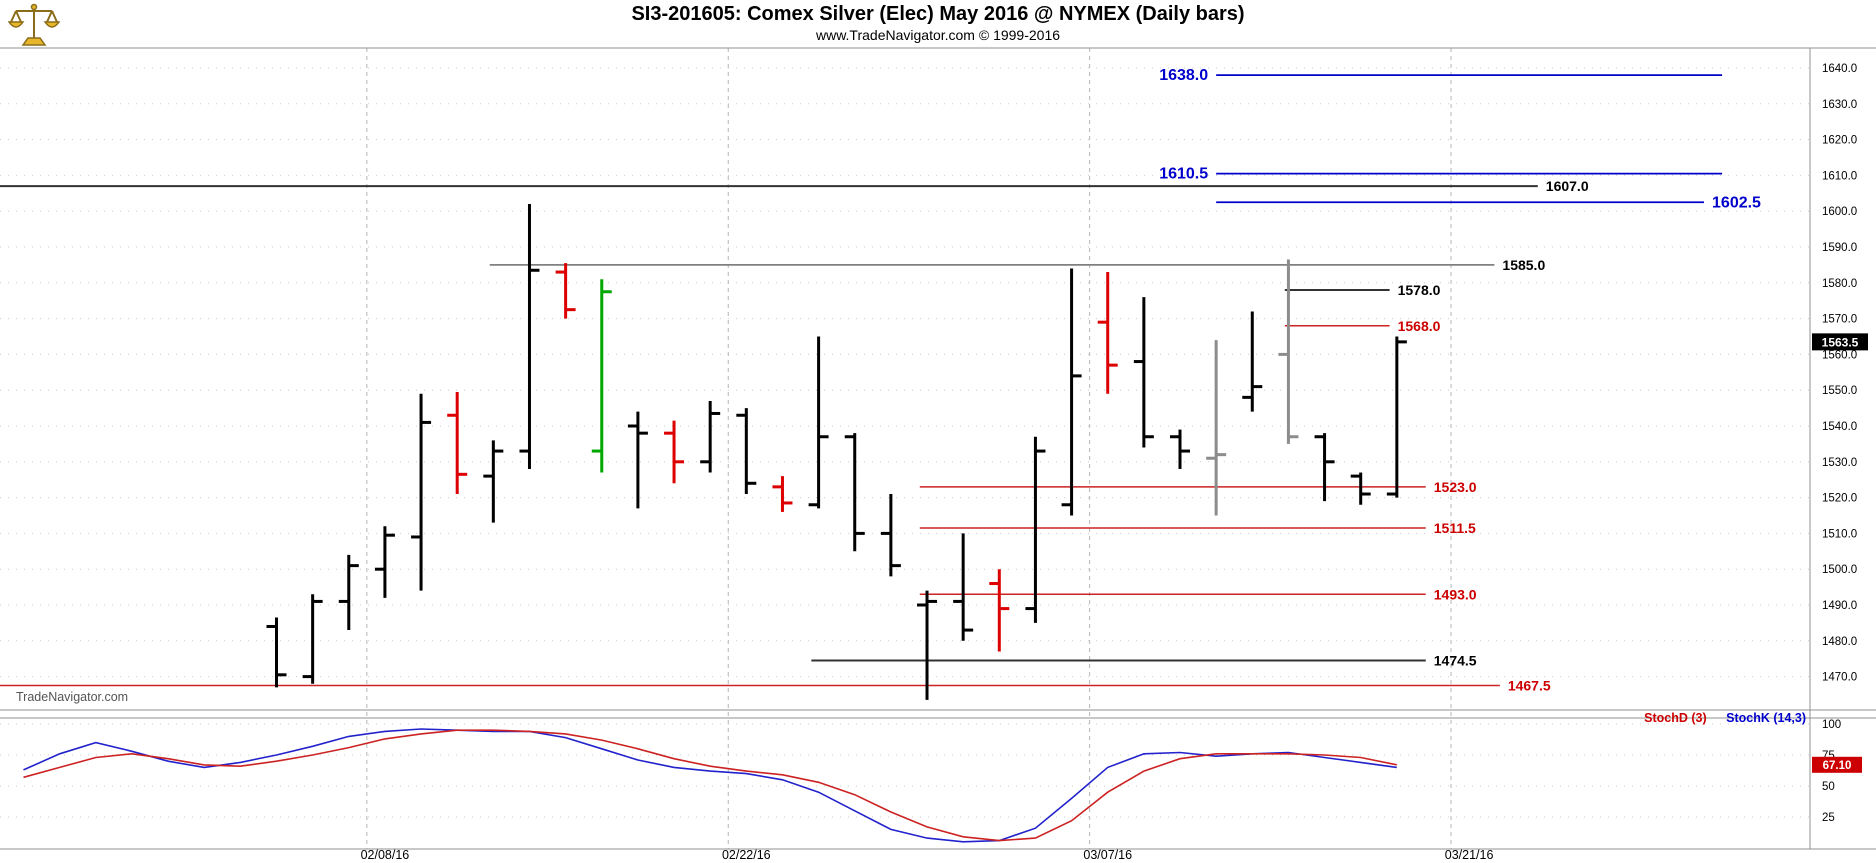 The width and height of the screenshot is (1876, 863). Describe the element at coordinates (1455, 528) in the screenshot. I see `level-label: 1511.5` at that location.